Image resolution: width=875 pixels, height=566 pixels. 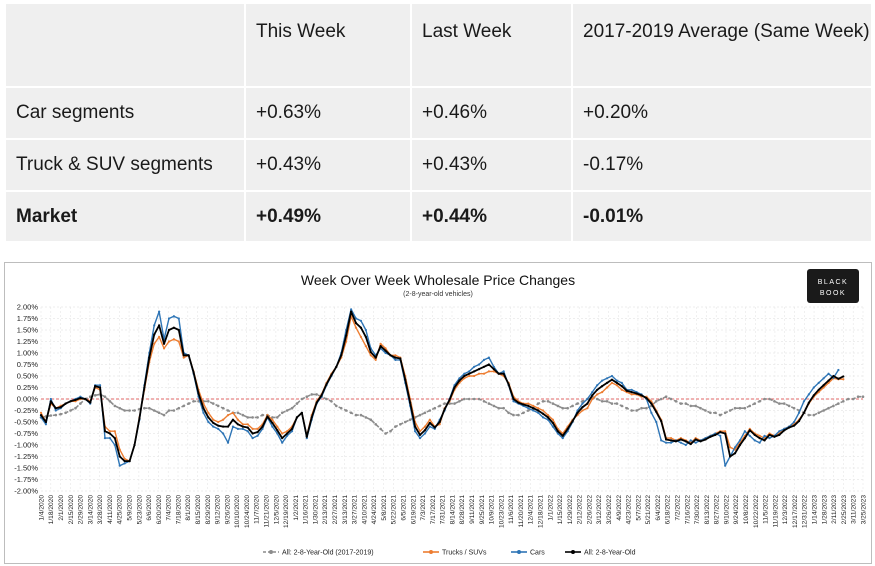 I want to click on chart-subtitle: (2-8-year-old vehicles), so click(x=438, y=294).